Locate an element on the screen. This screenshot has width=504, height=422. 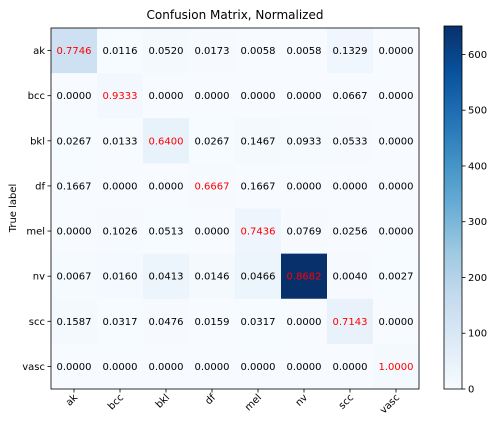
cell-value-label: 0.7746 is located at coordinates (74, 51).